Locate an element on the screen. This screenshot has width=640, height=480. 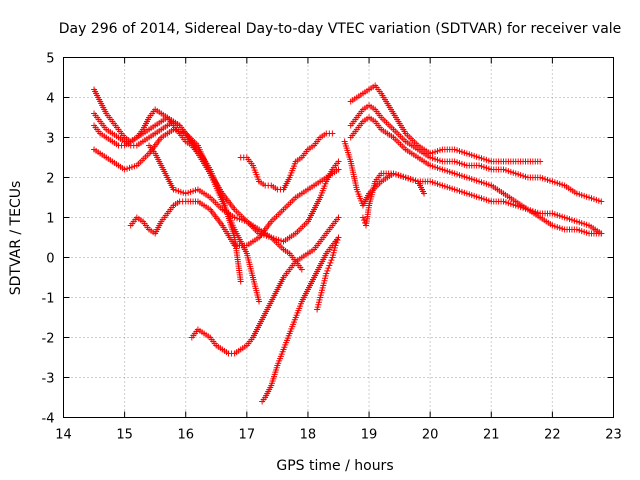
x-tick-label: 15 is located at coordinates (124, 435).